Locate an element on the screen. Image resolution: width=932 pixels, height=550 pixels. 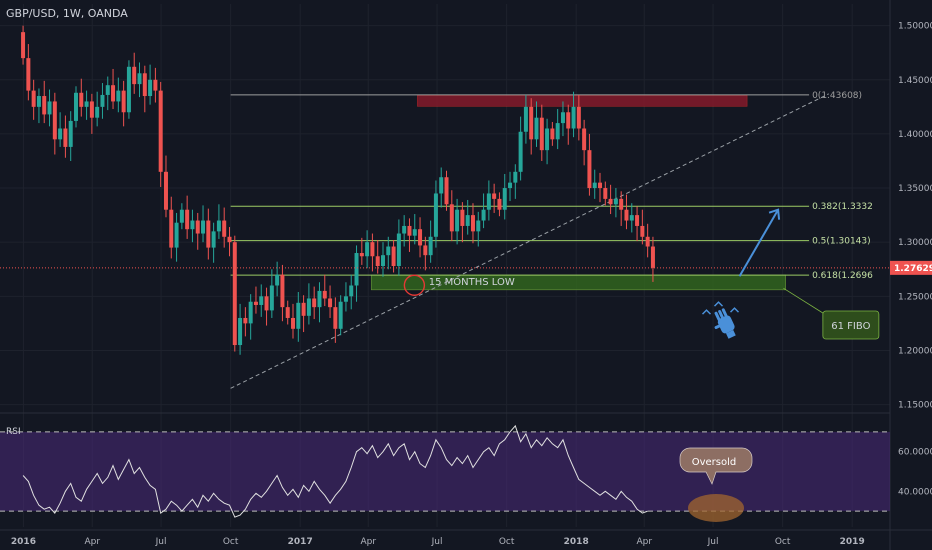
price-tick-label: 1.15000 is located at coordinates (915, 406).